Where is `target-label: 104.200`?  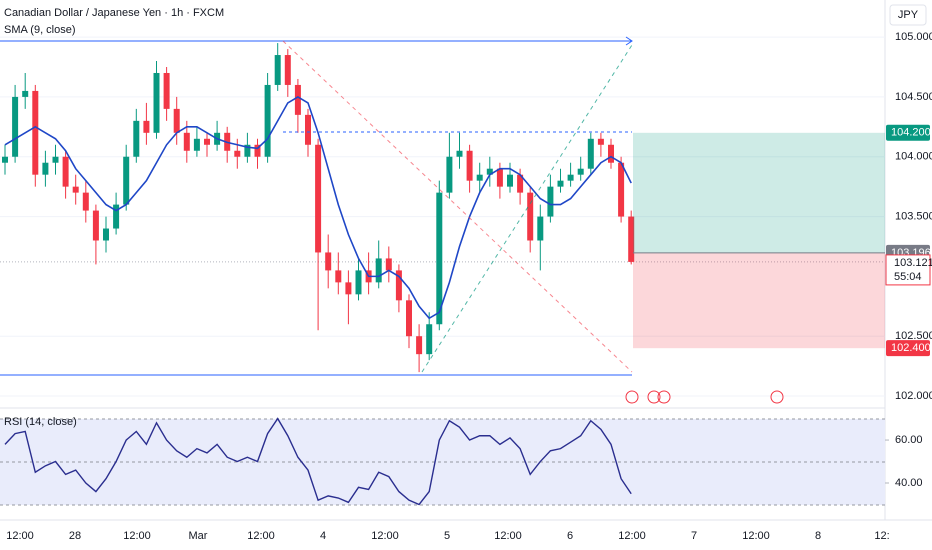
target-label: 104.200 is located at coordinates (911, 133).